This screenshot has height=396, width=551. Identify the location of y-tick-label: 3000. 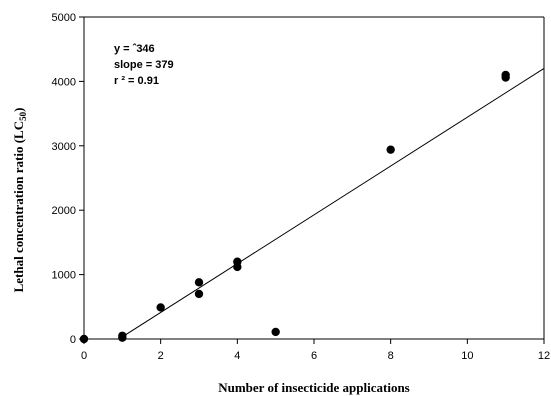
(64, 147).